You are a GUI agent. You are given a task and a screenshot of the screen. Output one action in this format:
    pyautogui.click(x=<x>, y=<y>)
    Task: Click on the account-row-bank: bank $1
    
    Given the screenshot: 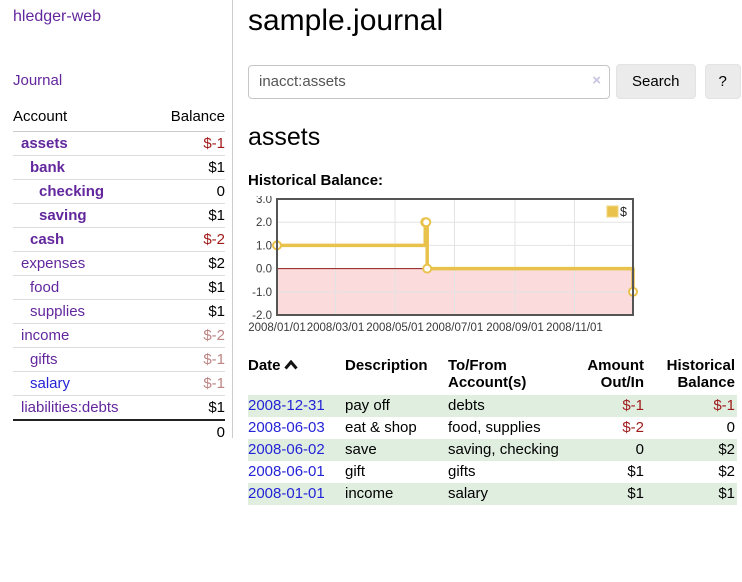 What is the action you would take?
    pyautogui.click(x=119, y=167)
    